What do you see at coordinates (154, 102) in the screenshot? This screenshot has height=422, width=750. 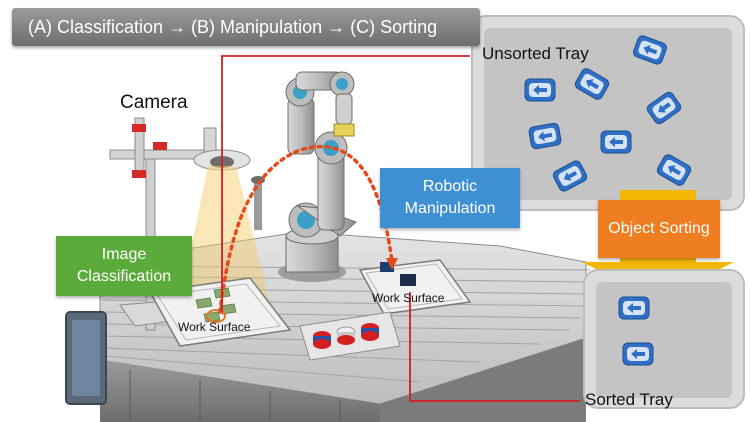 I see `camera-label: Camera` at bounding box center [154, 102].